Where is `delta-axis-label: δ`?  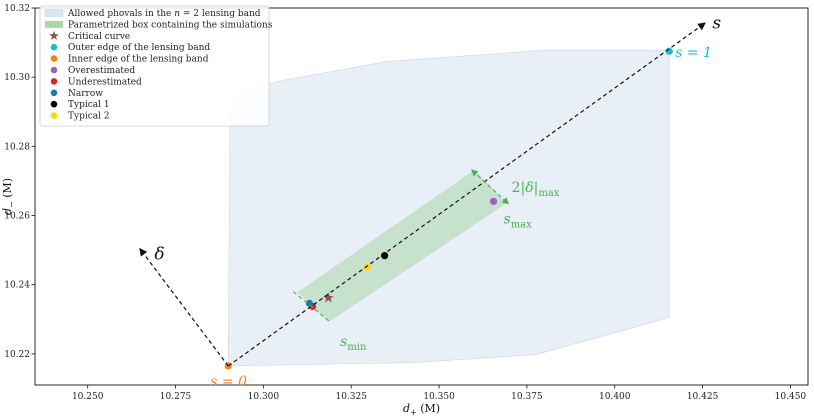
delta-axis-label: δ is located at coordinates (159, 254).